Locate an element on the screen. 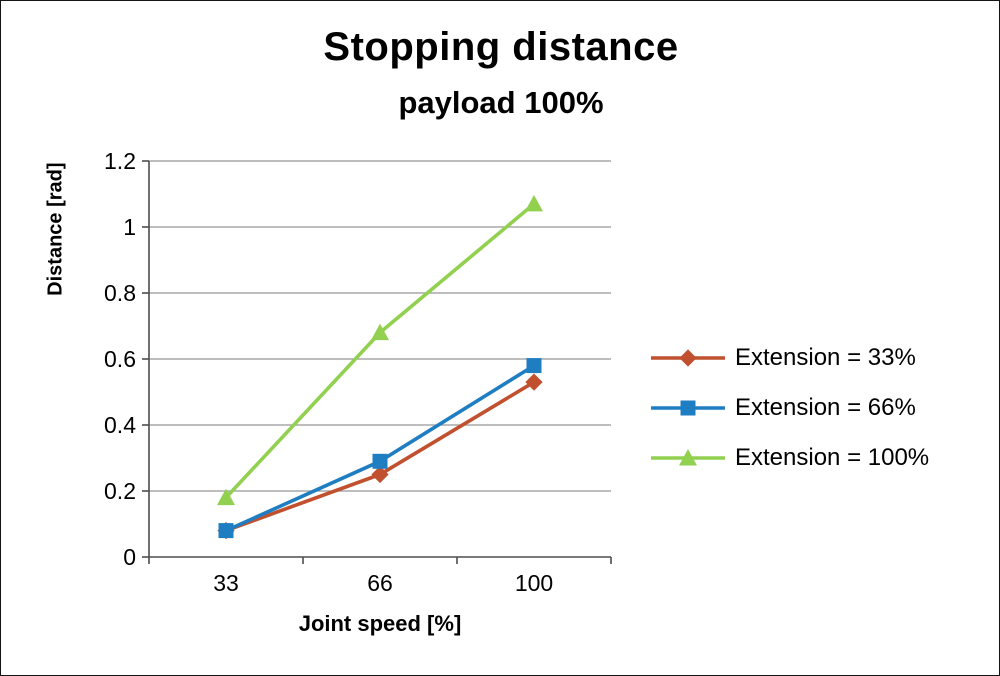 Image resolution: width=1000 pixels, height=676 pixels. x-axis-title: Joint speed [%] is located at coordinates (380, 623).